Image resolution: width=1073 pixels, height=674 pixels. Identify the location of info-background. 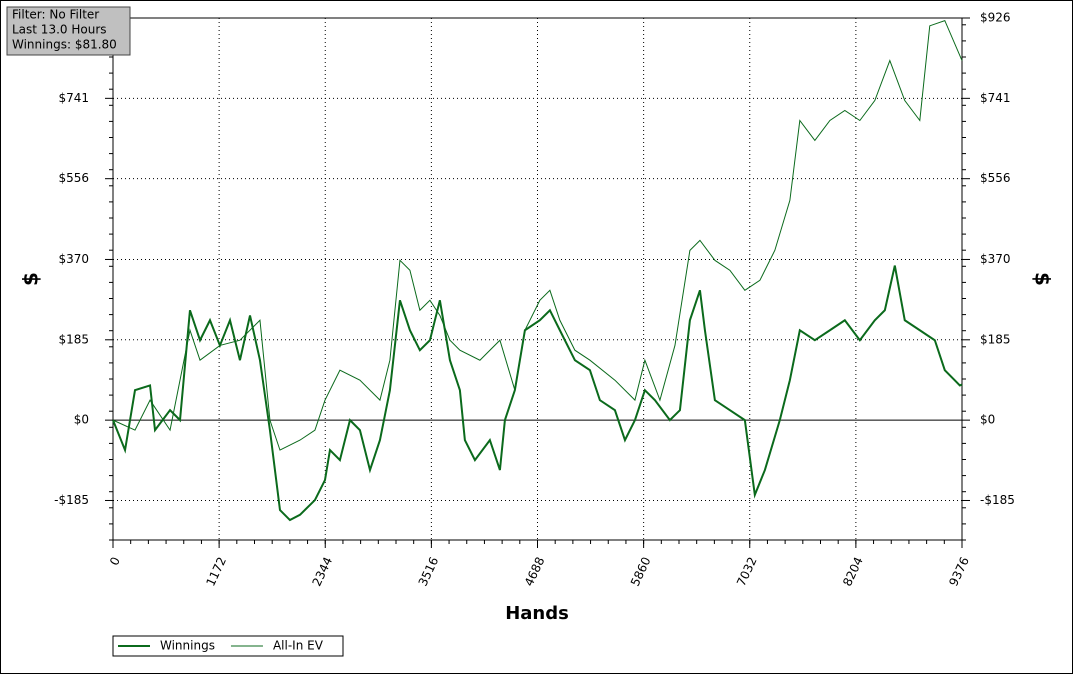
(68, 31).